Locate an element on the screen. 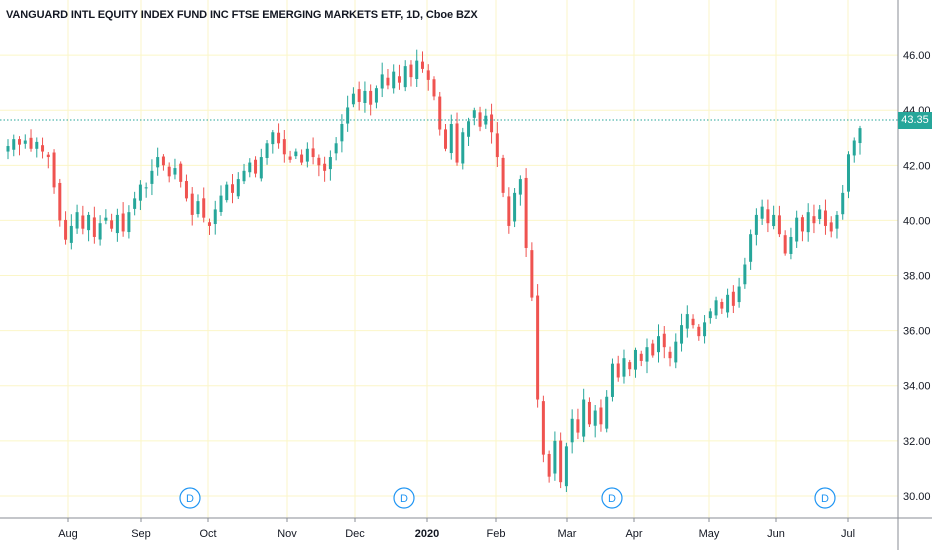  x-tick-label: Aug is located at coordinates (68, 534).